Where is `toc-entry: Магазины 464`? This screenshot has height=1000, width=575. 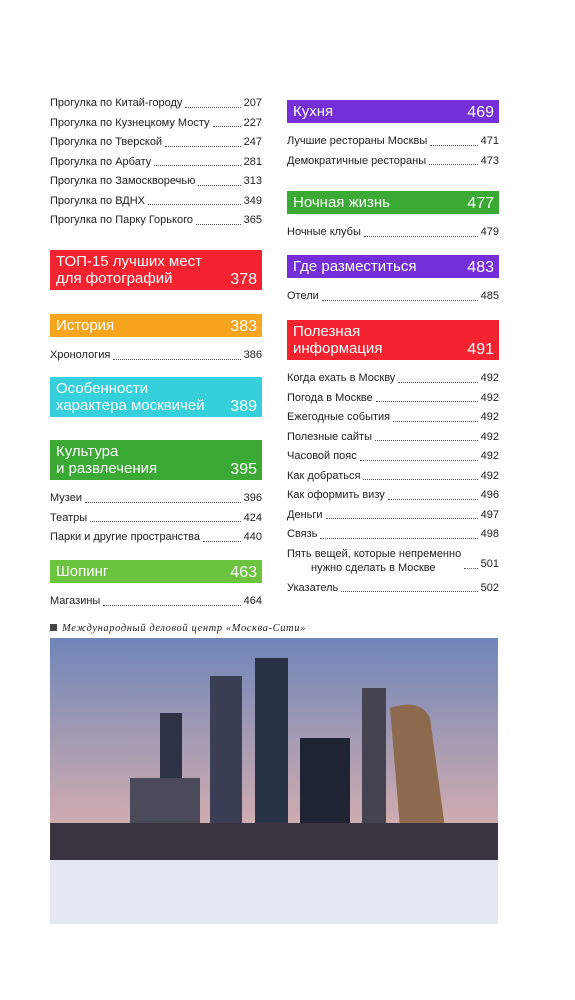
toc-entry: Магазины 464 is located at coordinates (156, 602).